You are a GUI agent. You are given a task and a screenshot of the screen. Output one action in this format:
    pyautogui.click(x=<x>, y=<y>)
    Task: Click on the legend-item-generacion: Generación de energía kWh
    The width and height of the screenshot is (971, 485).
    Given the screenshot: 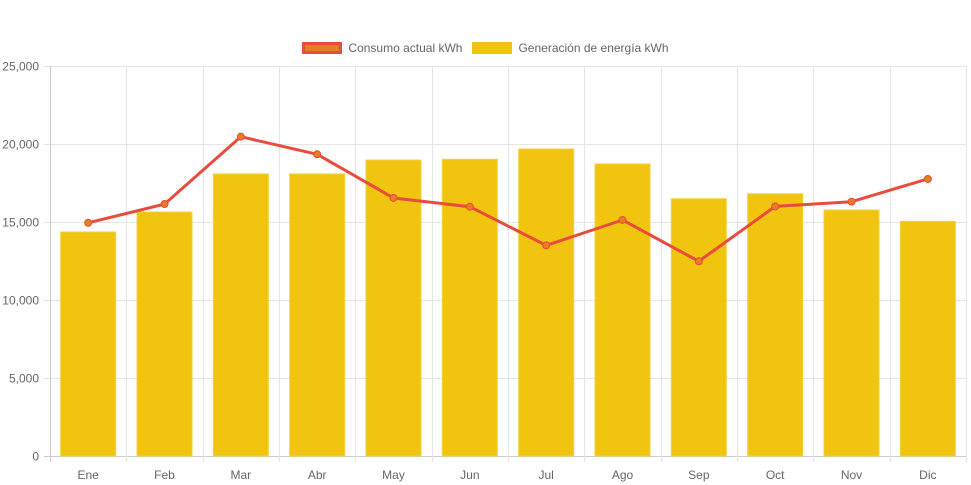 What is the action you would take?
    pyautogui.click(x=570, y=48)
    